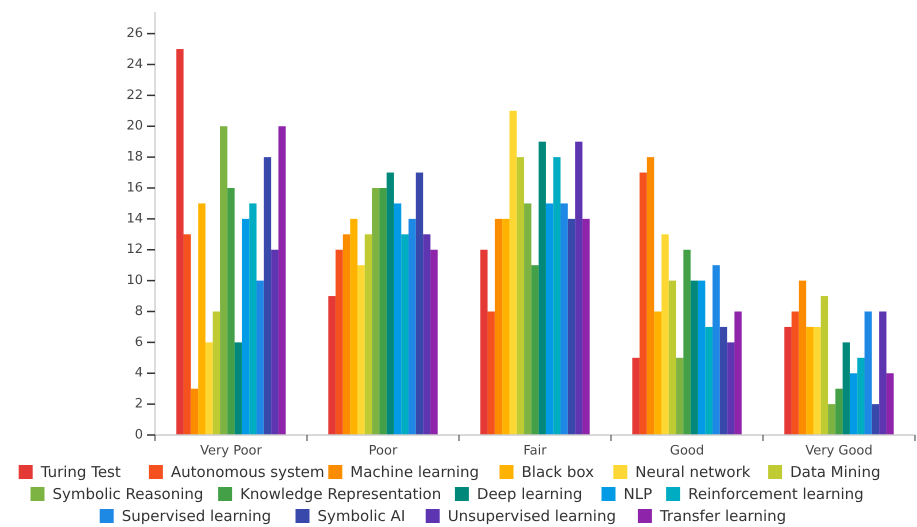  Describe the element at coordinates (80, 472) in the screenshot. I see `legend-label: Turing Test` at that location.